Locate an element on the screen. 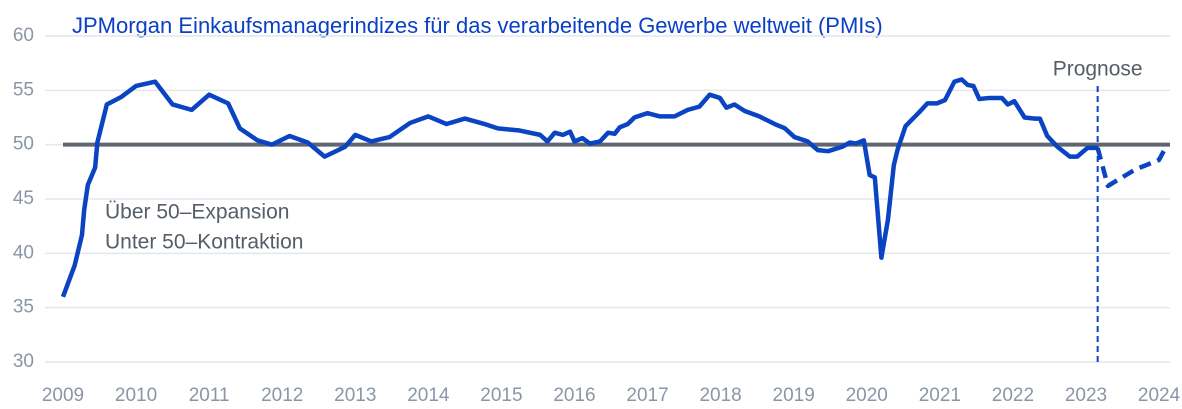  y-tick-label: 30 is located at coordinates (23, 361).